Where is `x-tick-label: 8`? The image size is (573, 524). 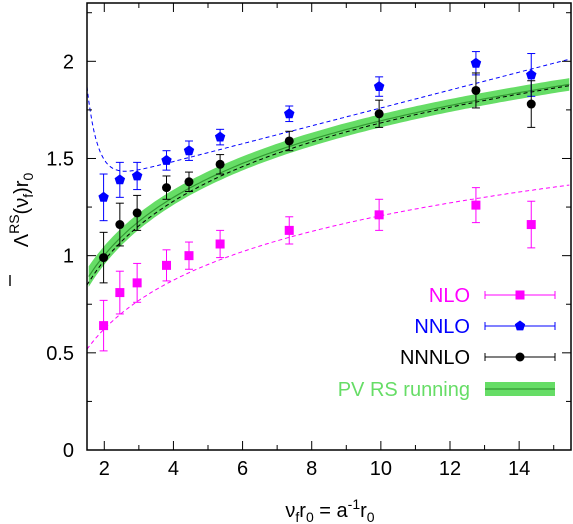 x-tick-label: 8 is located at coordinates (311, 469).